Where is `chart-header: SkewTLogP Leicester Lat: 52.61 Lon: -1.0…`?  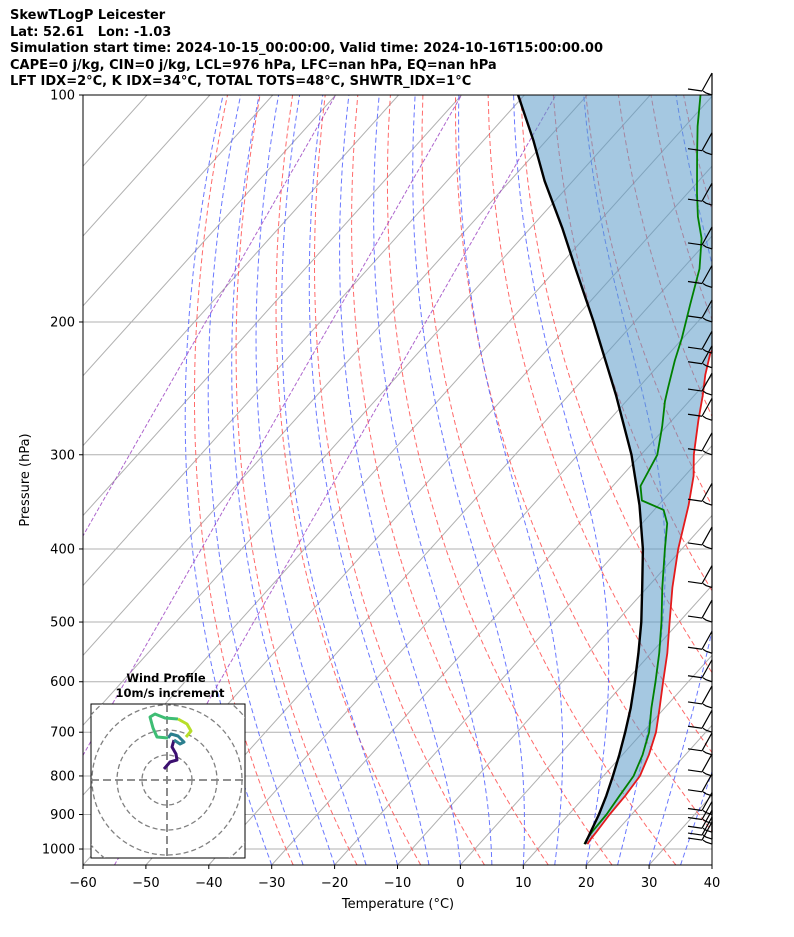 chart-header: SkewTLogP Leicester Lat: 52.61 Lon: -1.0… is located at coordinates (306, 49).